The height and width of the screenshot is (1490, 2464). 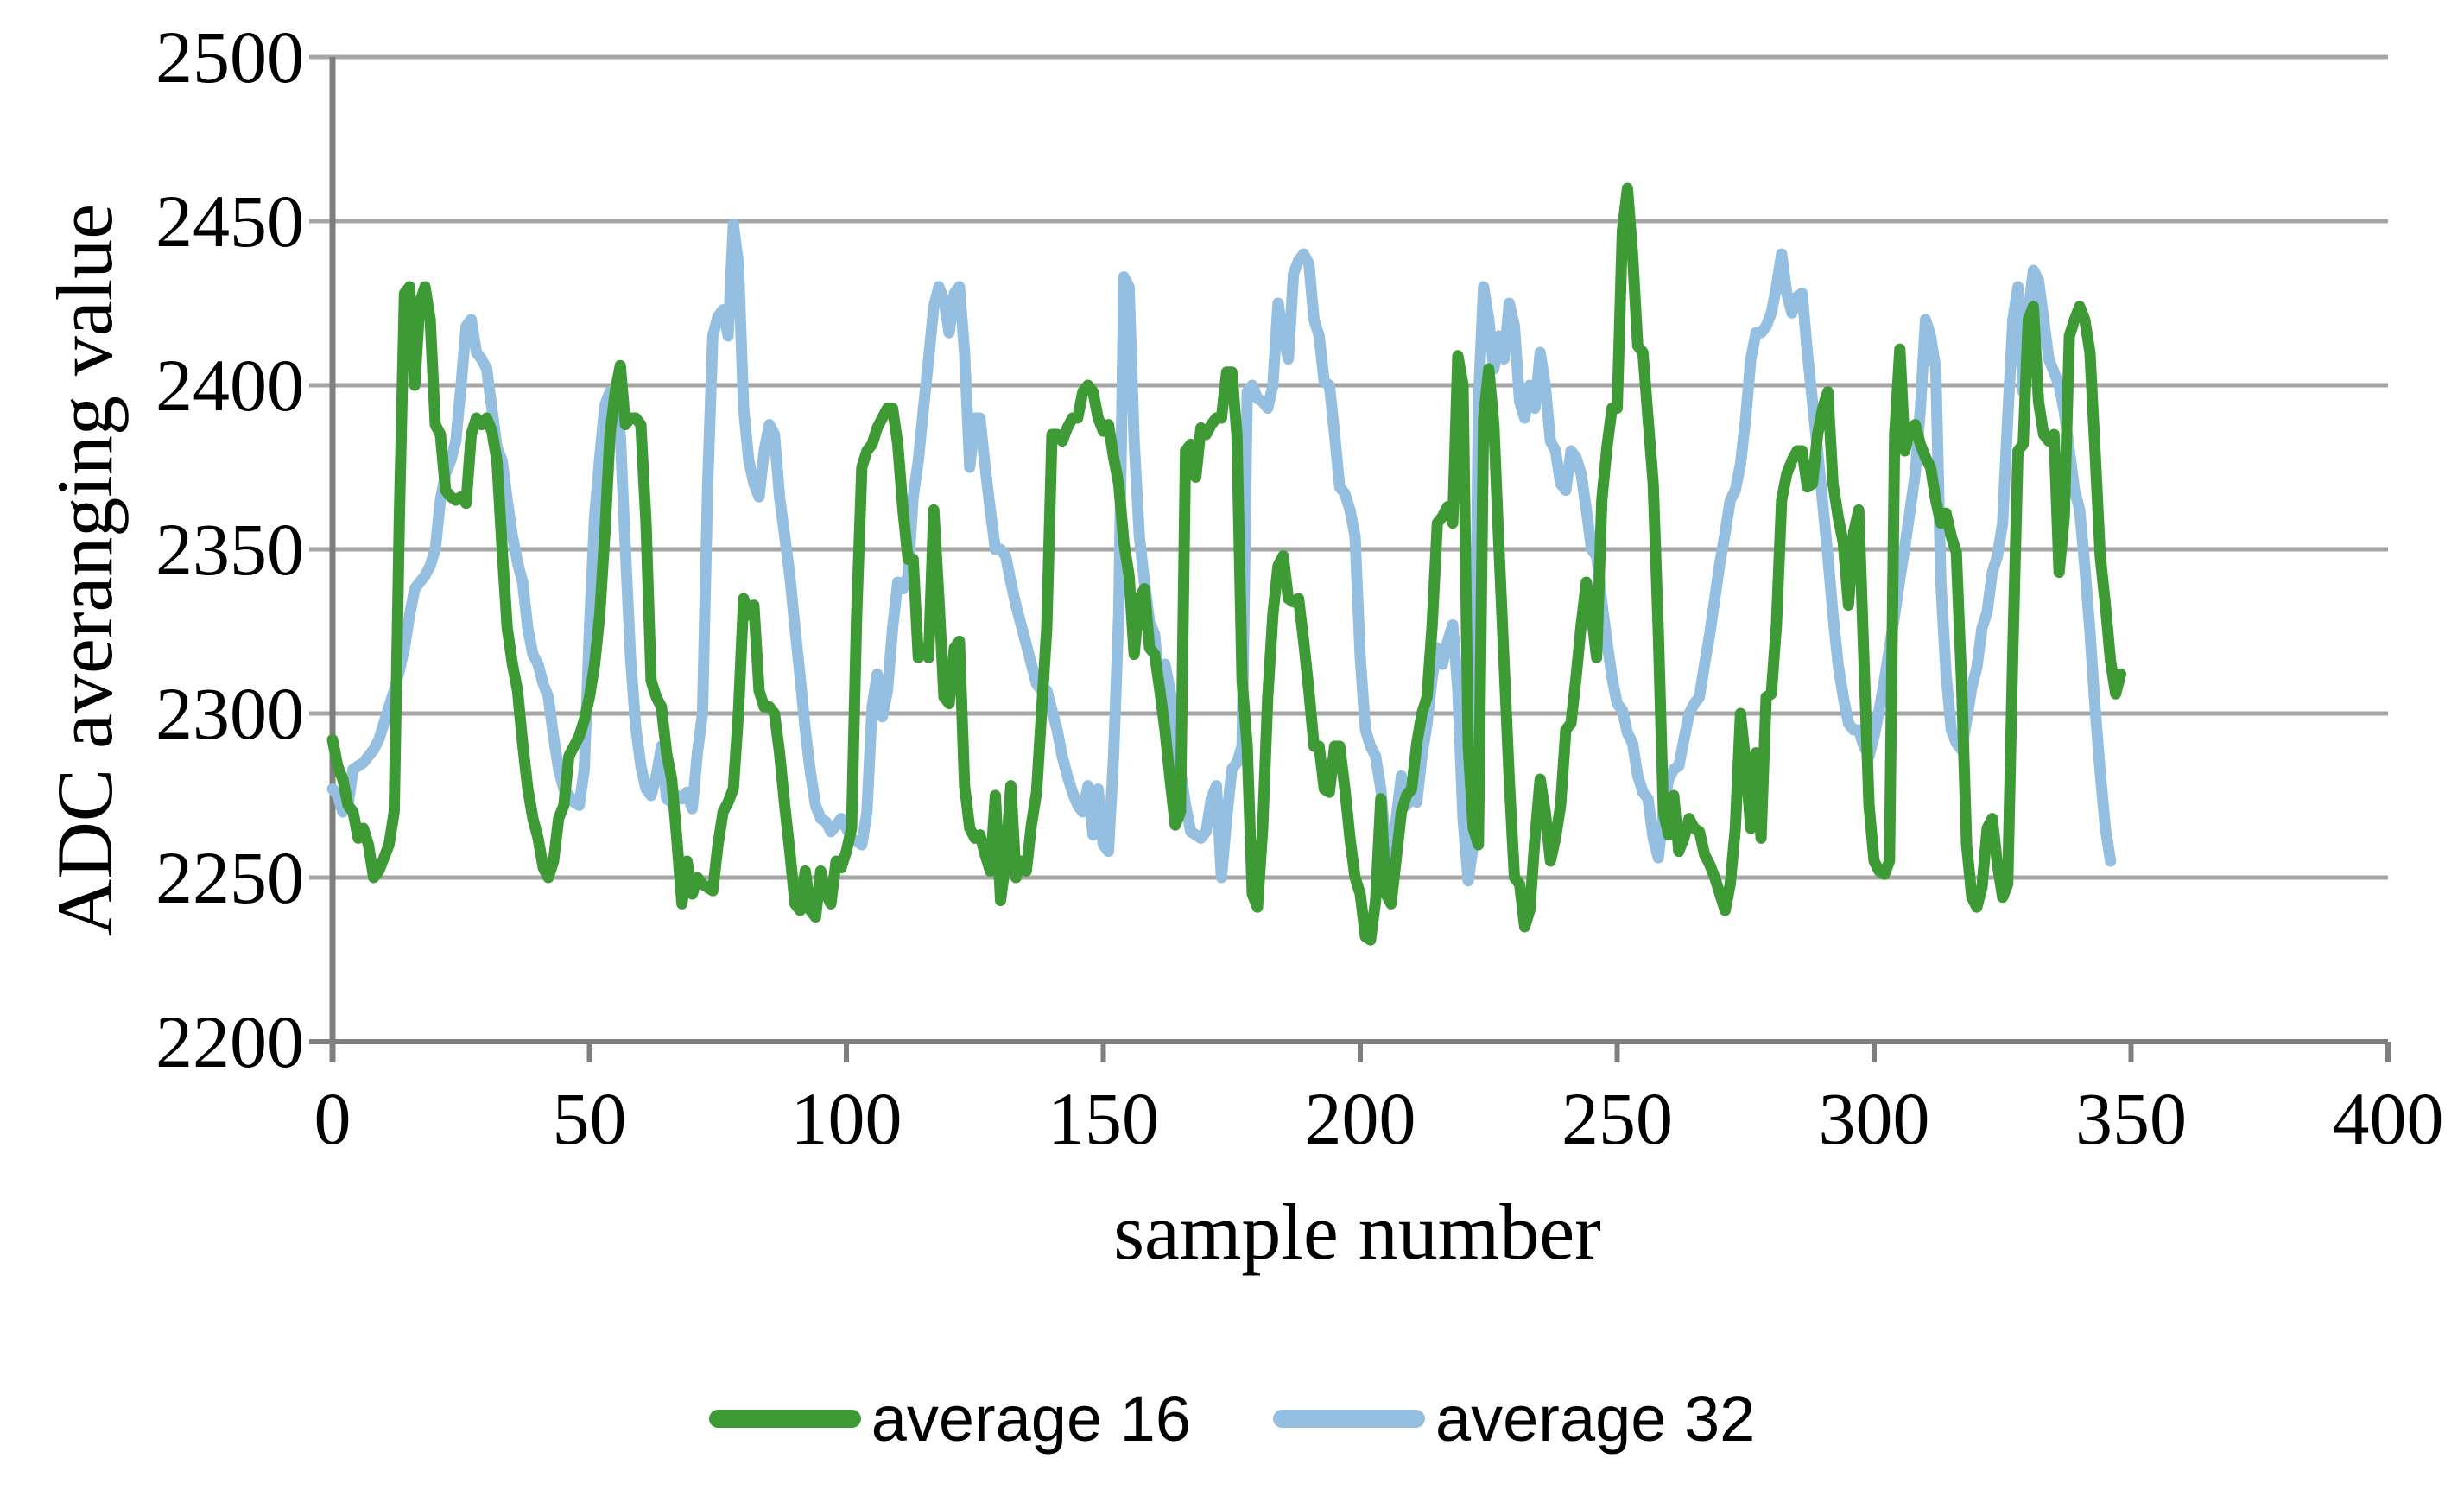 What do you see at coordinates (85, 570) in the screenshot?
I see `y-axis-title: ADC averanging value` at bounding box center [85, 570].